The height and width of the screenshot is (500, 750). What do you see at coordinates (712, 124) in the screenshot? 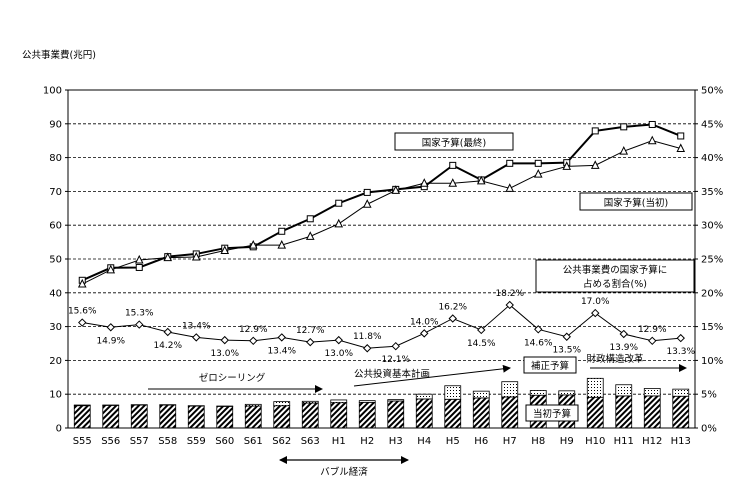
I see `y2-tick-label: 45%` at bounding box center [712, 124].